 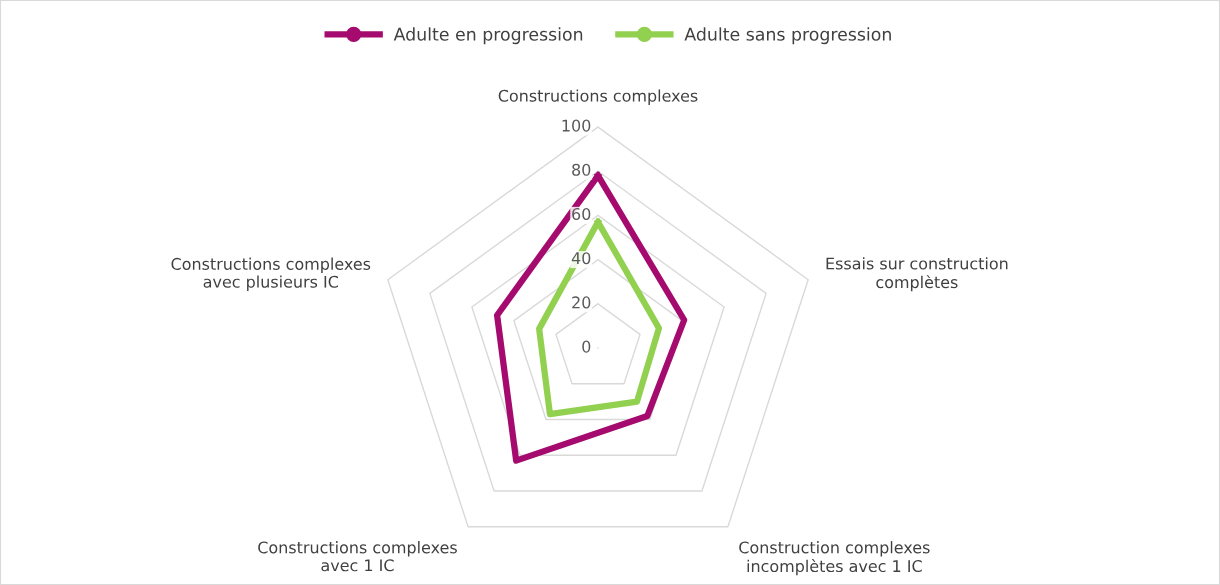 I want to click on spoke-label: Constructions complexes avec 1 IC, so click(x=357, y=556).